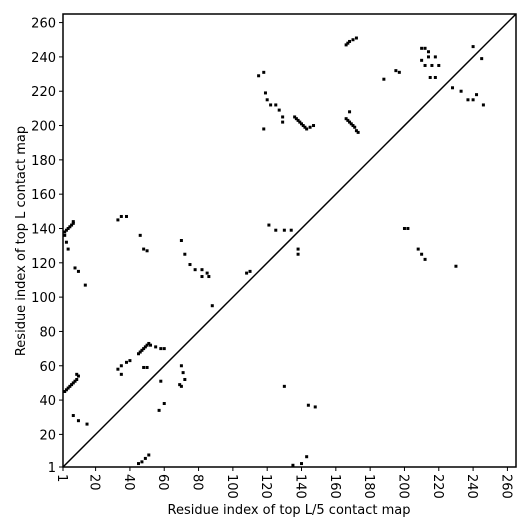  I want to click on y-tick-label: 180, so click(43, 161).